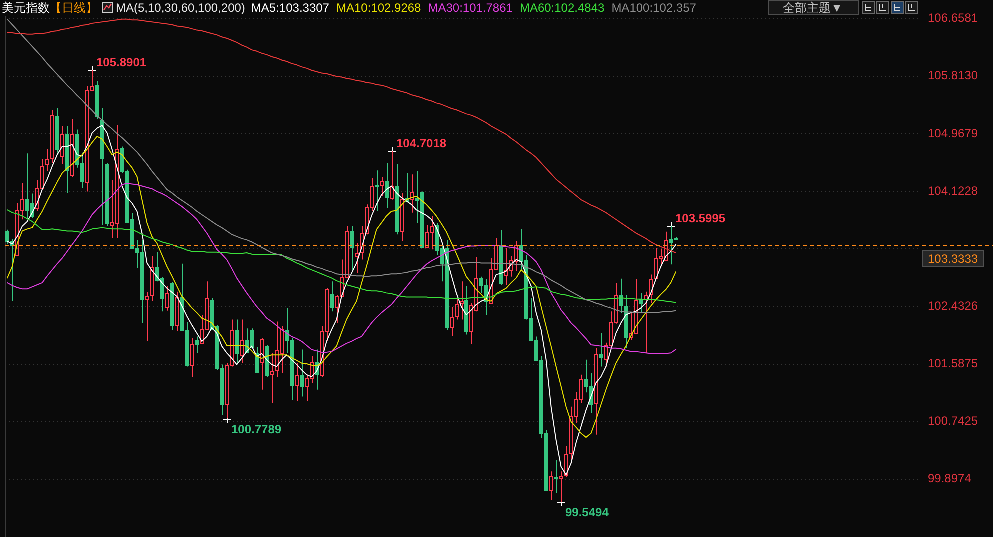 The width and height of the screenshot is (993, 537). What do you see at coordinates (257, 429) in the screenshot?
I see `annotation: 100.7789` at bounding box center [257, 429].